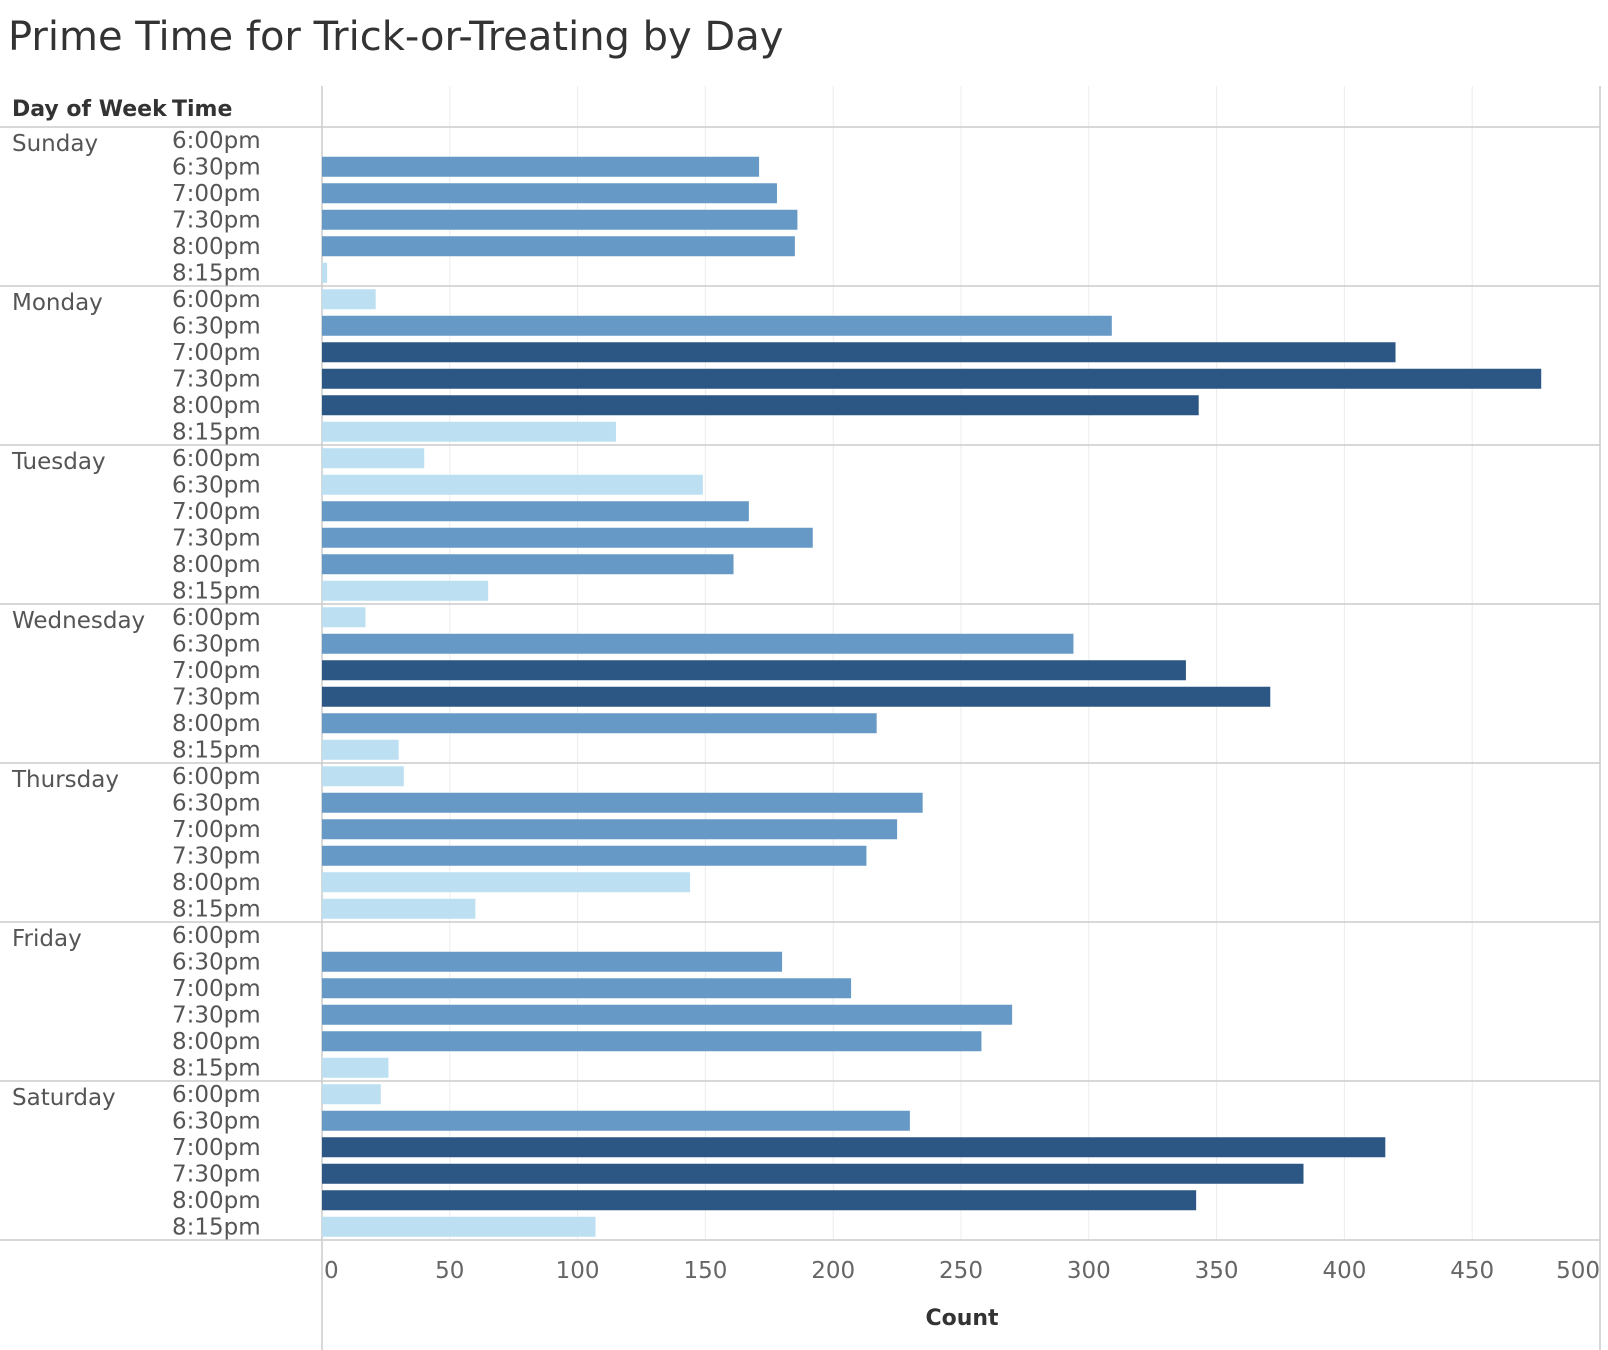 The image size is (1608, 1350). Describe the element at coordinates (202, 109) in the screenshot. I see `row-header-time: Time` at that location.